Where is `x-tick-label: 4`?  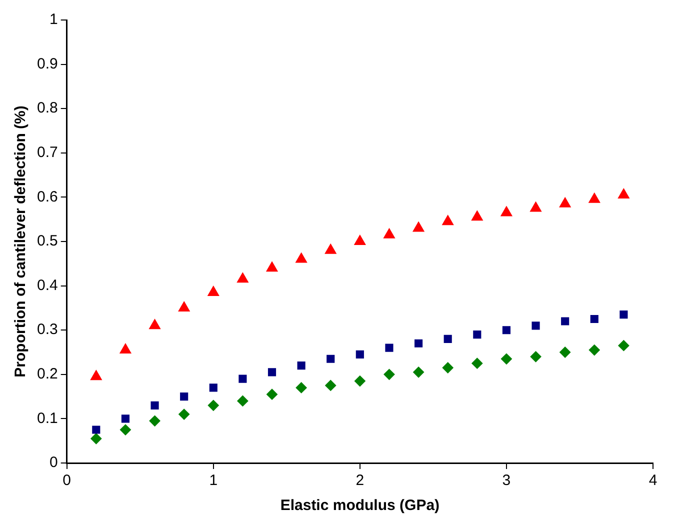 x-tick-label: 4 is located at coordinates (653, 481).